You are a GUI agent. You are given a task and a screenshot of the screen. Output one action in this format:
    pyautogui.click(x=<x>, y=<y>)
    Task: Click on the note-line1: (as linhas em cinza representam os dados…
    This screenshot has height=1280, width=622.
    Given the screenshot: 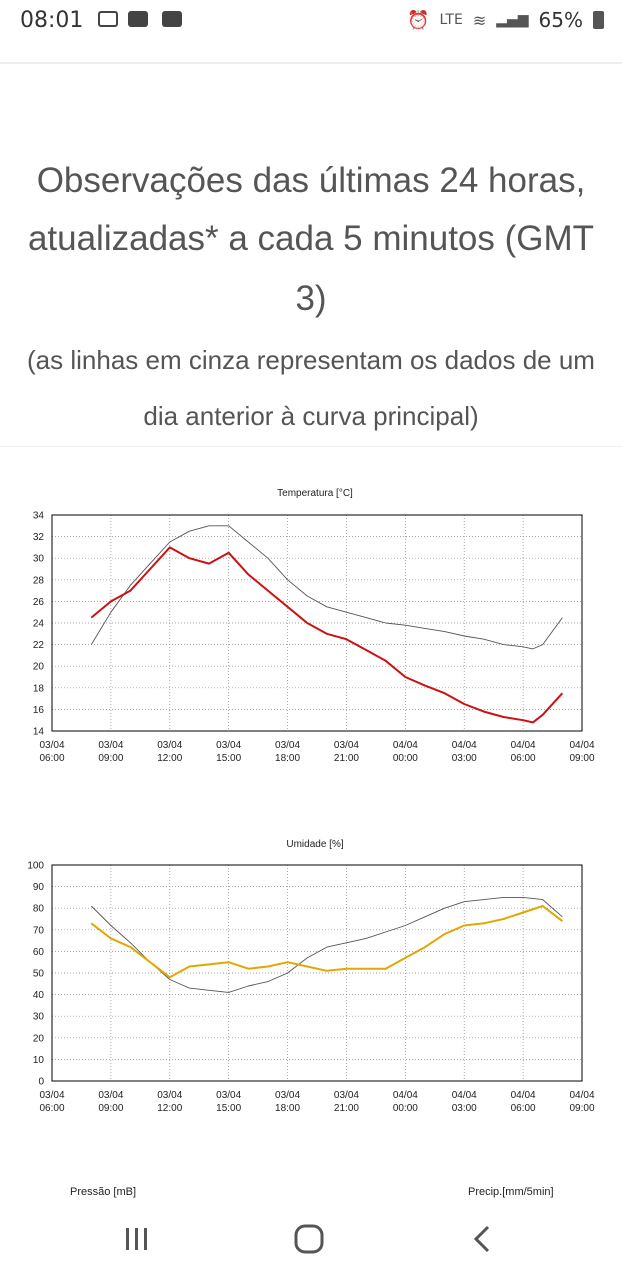 What is the action you would take?
    pyautogui.click(x=311, y=360)
    